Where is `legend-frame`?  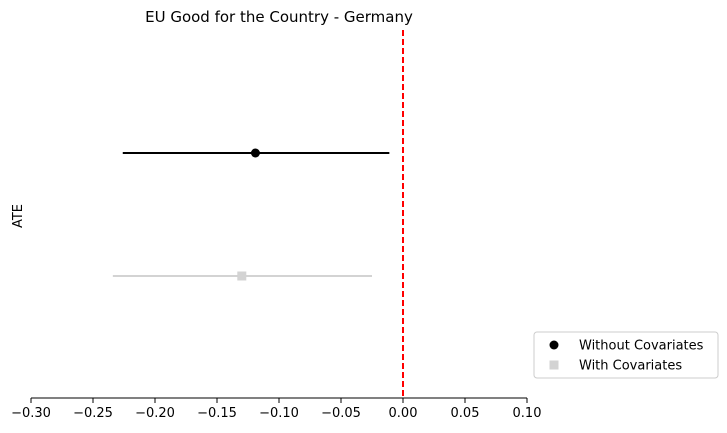
legend-frame is located at coordinates (626, 355).